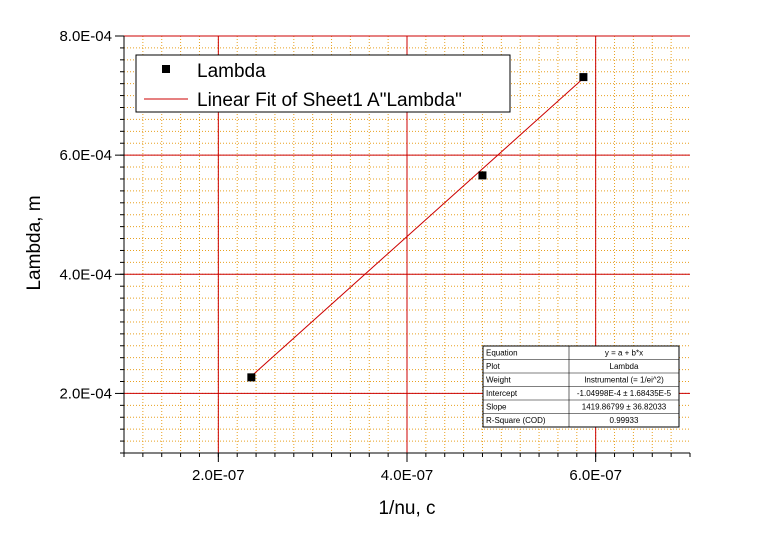 This screenshot has width=759, height=535. Describe the element at coordinates (624, 420) in the screenshot. I see `stats-table-value: 0.99933` at that location.